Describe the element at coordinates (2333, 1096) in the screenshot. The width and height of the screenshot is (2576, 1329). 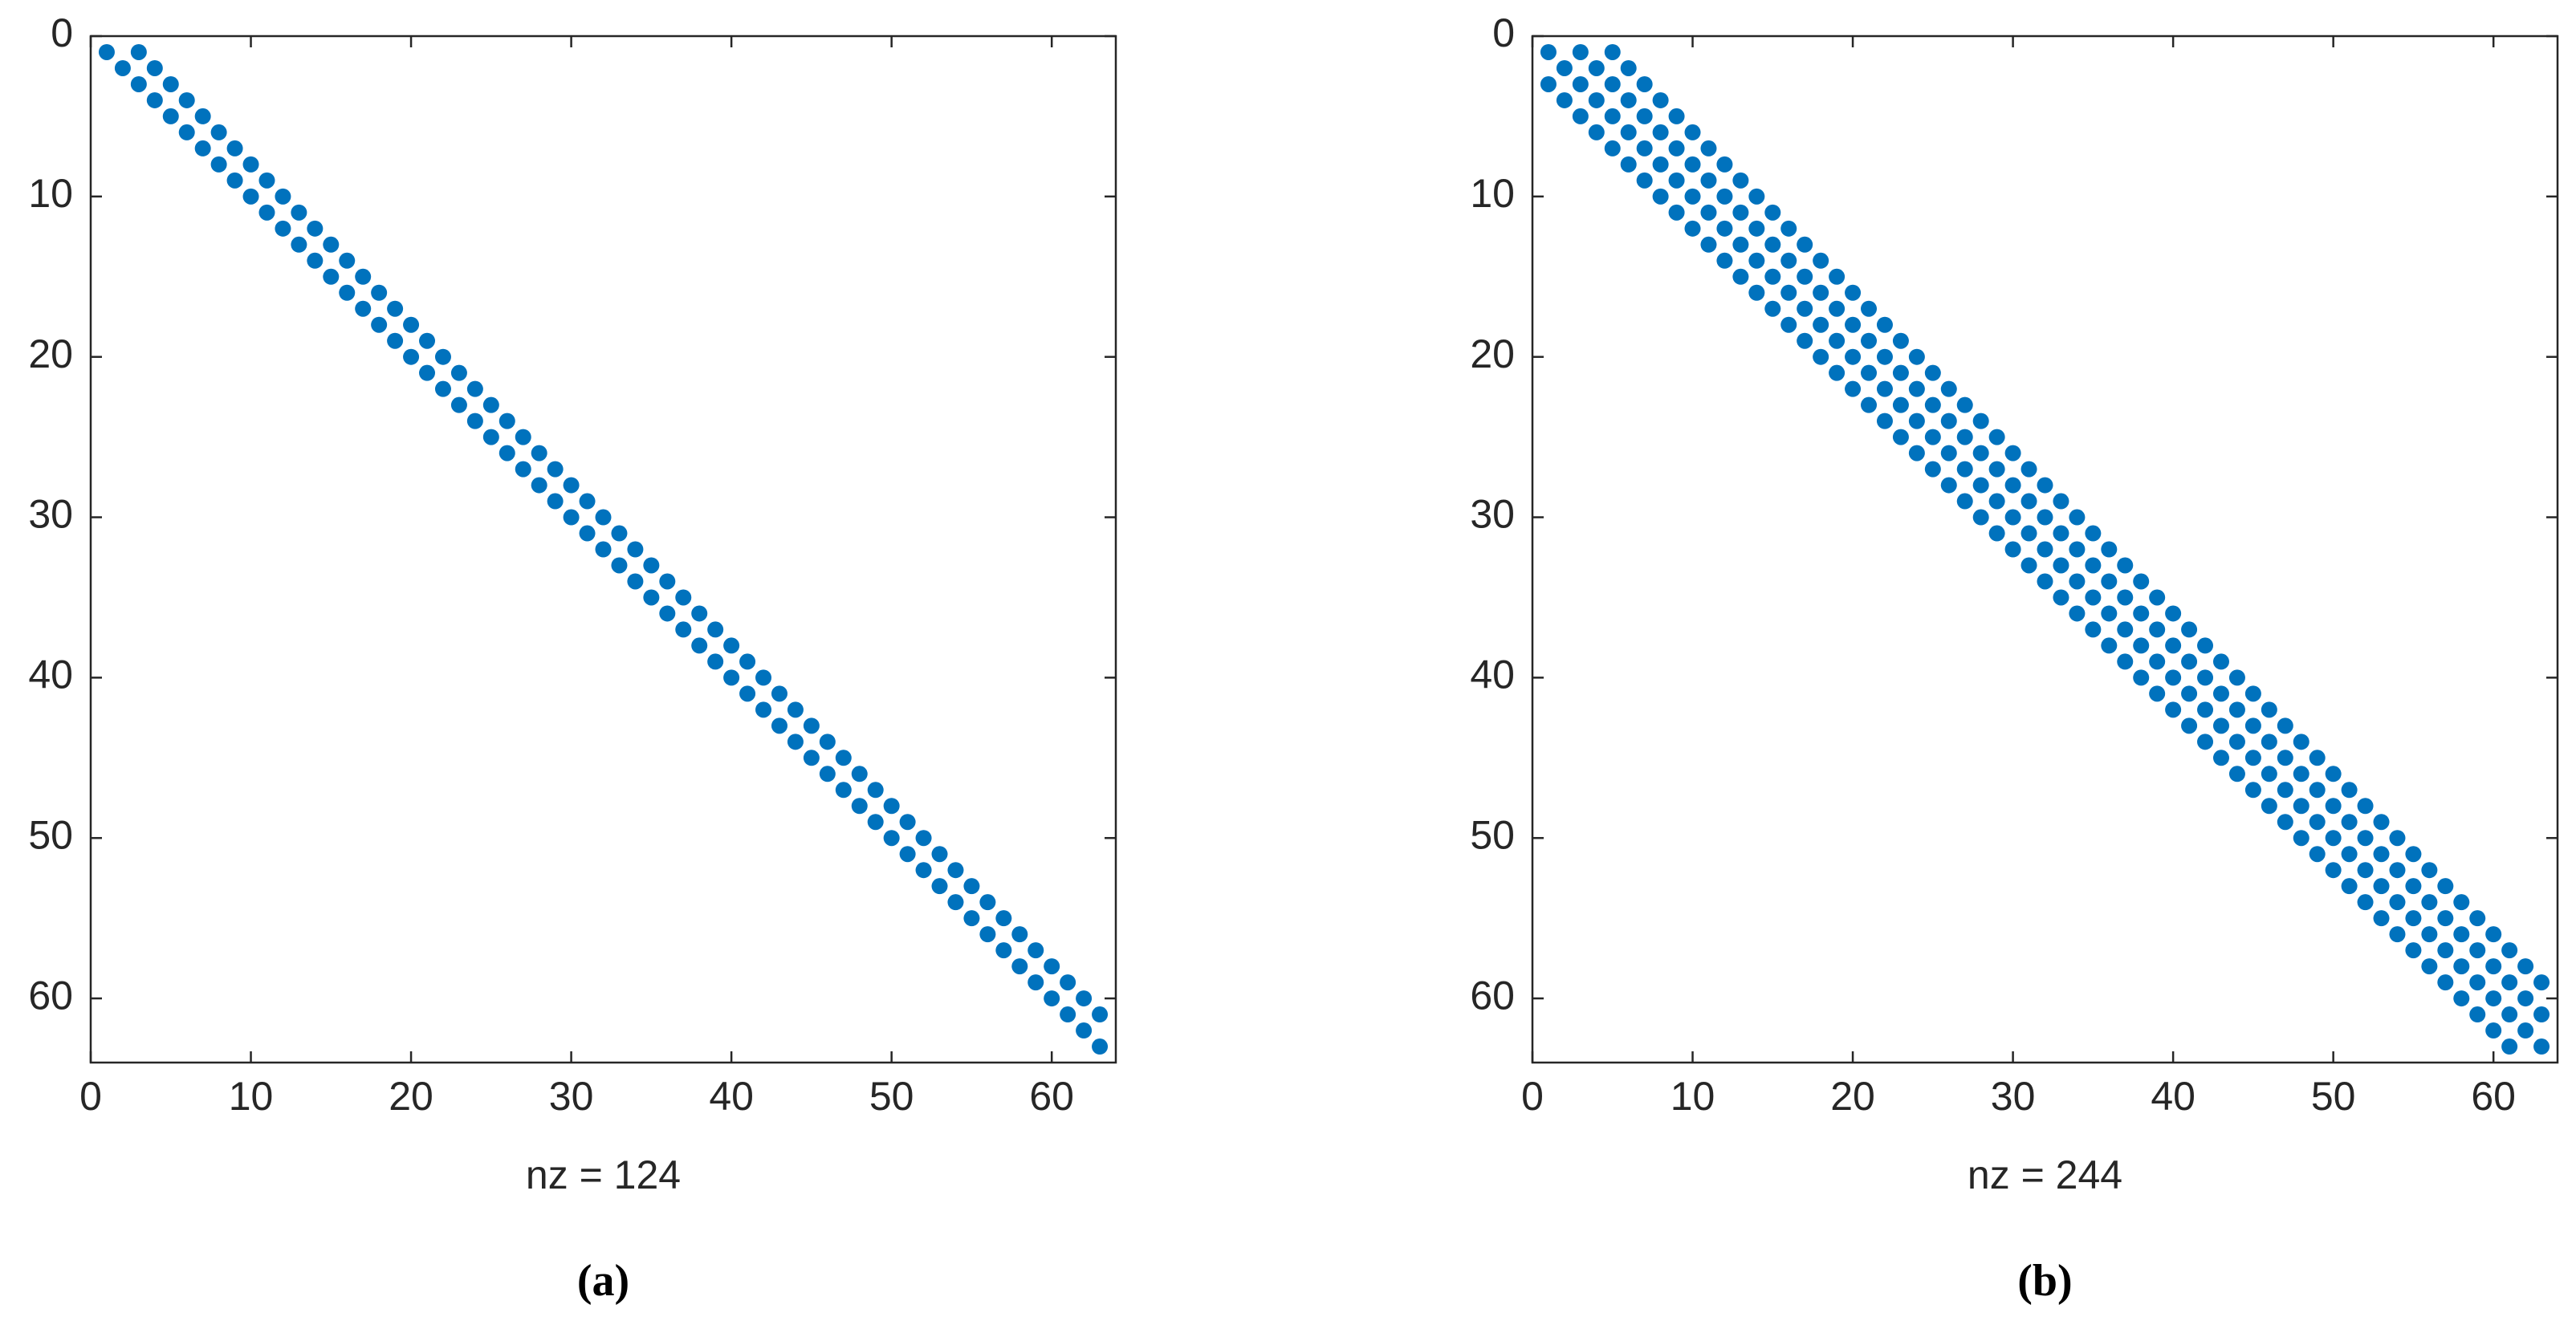
I see `x-tick-label: 50` at that location.